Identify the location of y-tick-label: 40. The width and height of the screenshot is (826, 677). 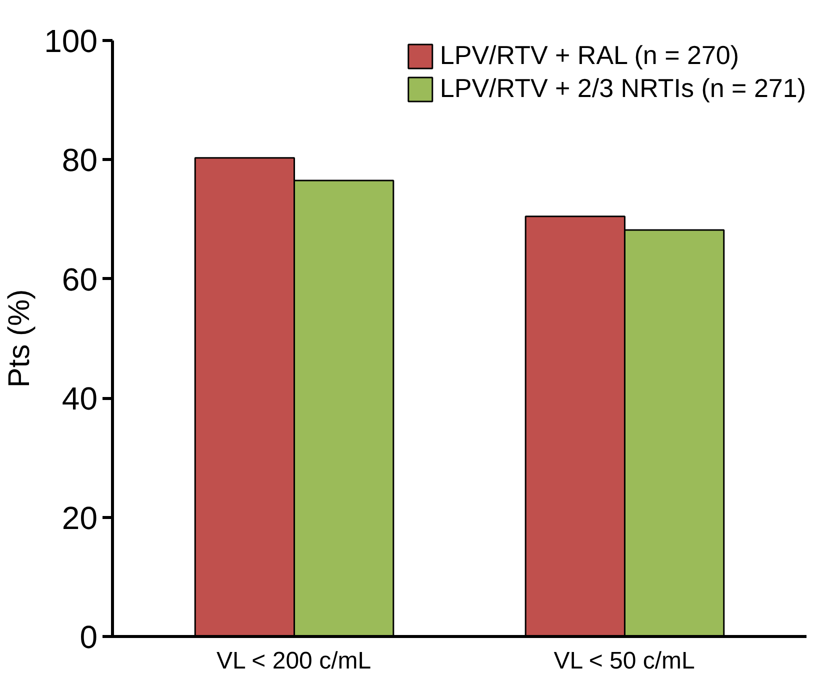
(80, 398).